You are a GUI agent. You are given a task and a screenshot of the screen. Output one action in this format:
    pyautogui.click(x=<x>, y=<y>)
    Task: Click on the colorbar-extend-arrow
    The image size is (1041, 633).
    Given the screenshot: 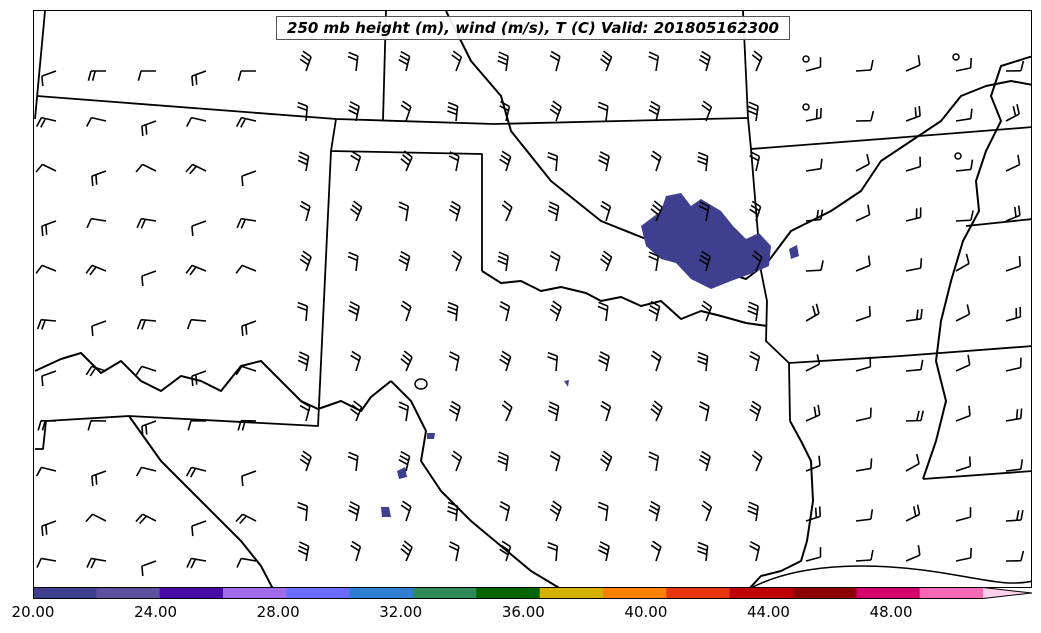 What is the action you would take?
    pyautogui.click(x=1007, y=593)
    